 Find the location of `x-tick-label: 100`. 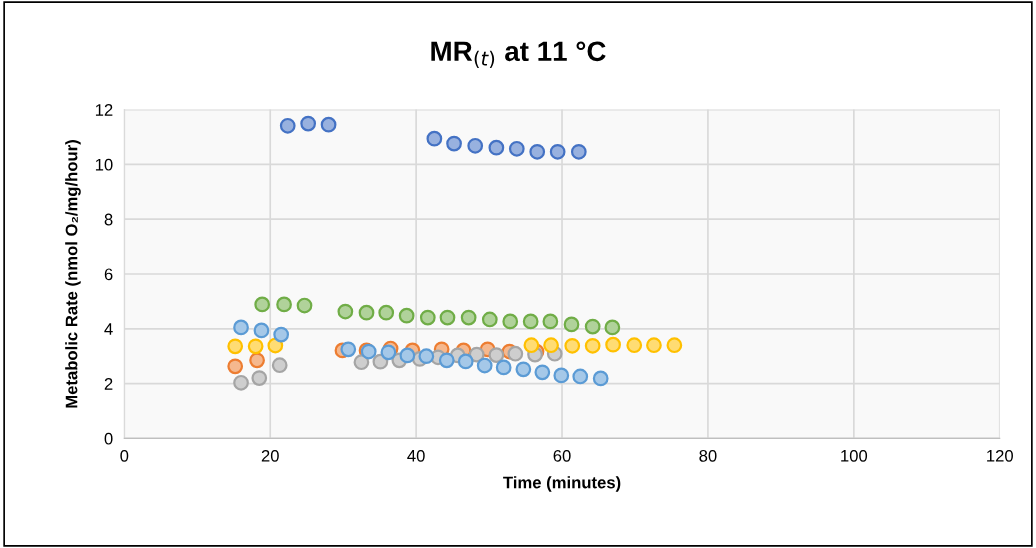

x-tick-label: 100 is located at coordinates (854, 455).